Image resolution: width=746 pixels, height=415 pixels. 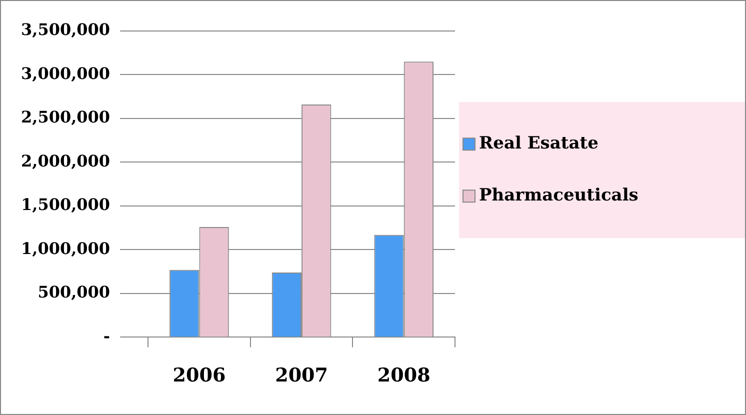 What do you see at coordinates (65, 160) in the screenshot?
I see `y-tick-label: 2,000,000` at bounding box center [65, 160].